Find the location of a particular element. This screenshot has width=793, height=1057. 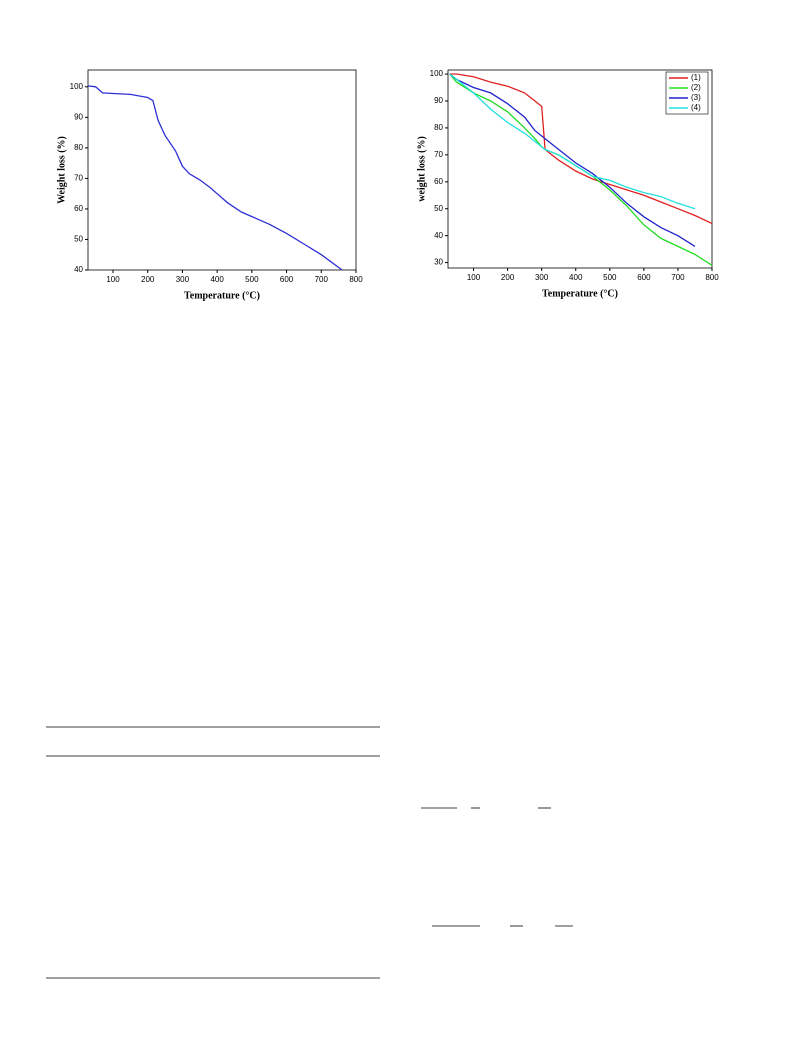

legend-label: (3) is located at coordinates (696, 97).